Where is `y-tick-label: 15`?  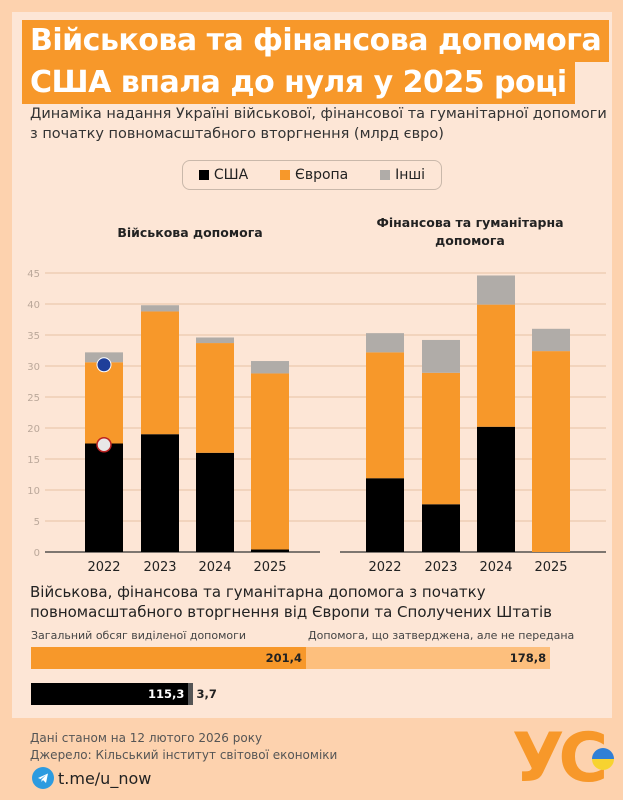
y-tick-label: 15 is located at coordinates (33, 460).